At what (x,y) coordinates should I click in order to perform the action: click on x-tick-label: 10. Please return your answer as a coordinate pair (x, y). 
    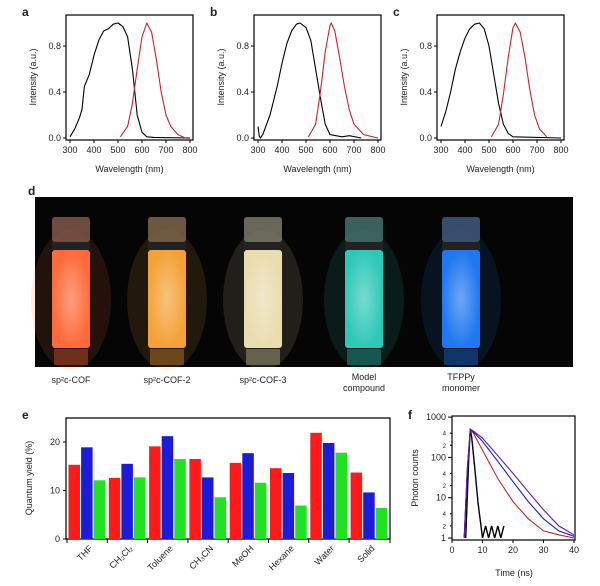
    Looking at the image, I should click on (482, 550).